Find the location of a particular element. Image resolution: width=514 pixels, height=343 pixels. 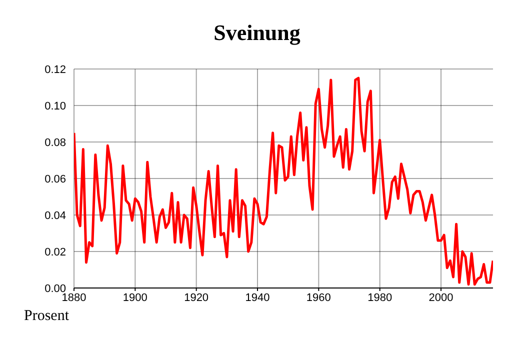

y-tick-label: 0.08 is located at coordinates (55, 142).